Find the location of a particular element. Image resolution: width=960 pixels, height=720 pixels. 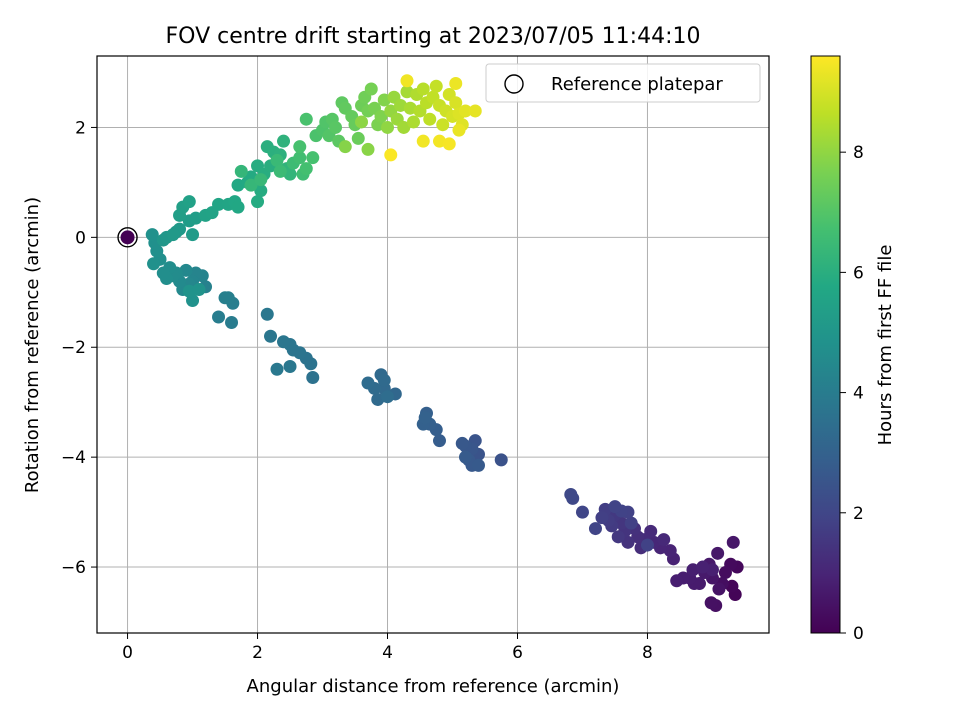

y-tick-label: 0 is located at coordinates (80, 238).